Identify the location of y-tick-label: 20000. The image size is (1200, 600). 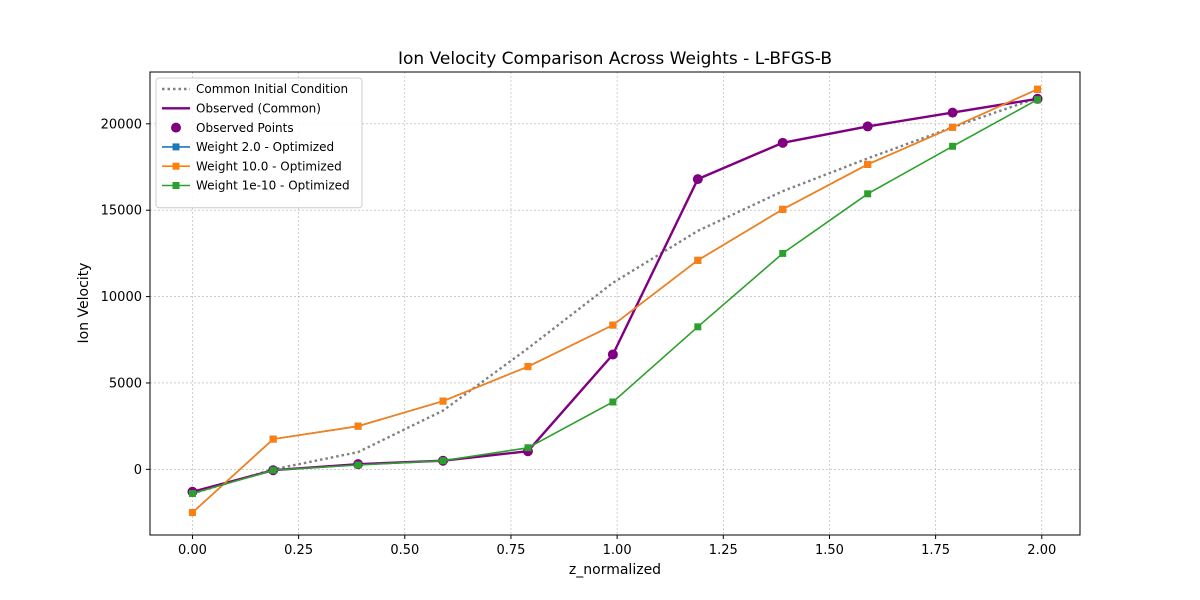
(121, 124).